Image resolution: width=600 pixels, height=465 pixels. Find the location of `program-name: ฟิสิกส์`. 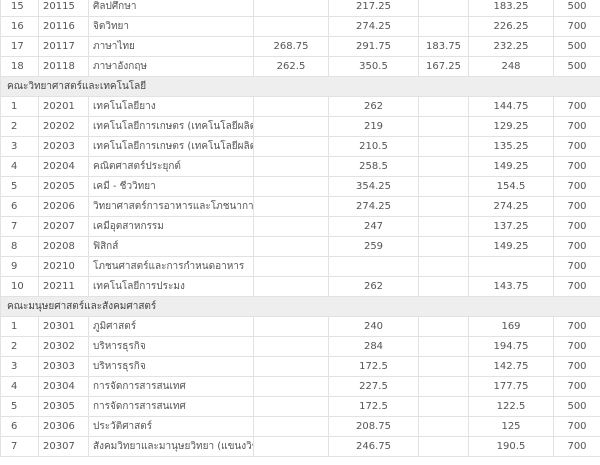

program-name: ฟิสิกส์ is located at coordinates (171, 246).